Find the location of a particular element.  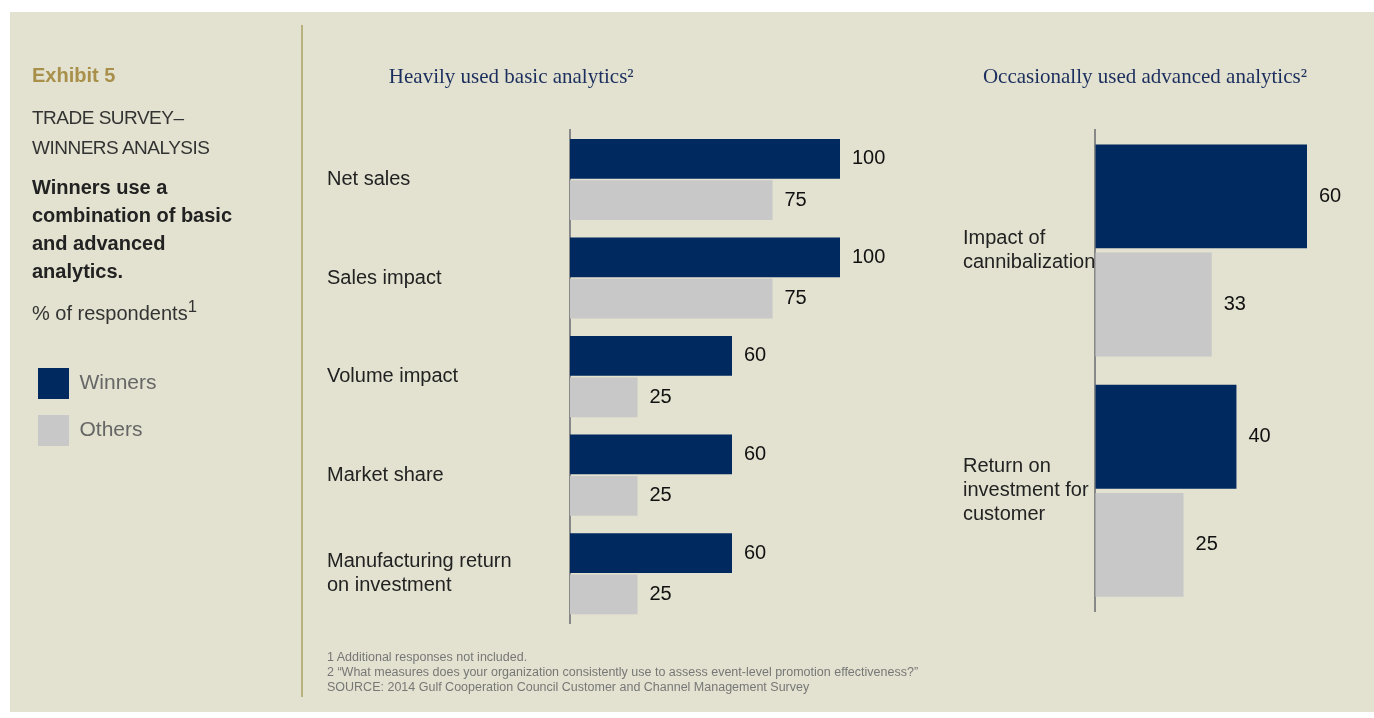

chart-title: Heavily used basic analytics² is located at coordinates (511, 76).